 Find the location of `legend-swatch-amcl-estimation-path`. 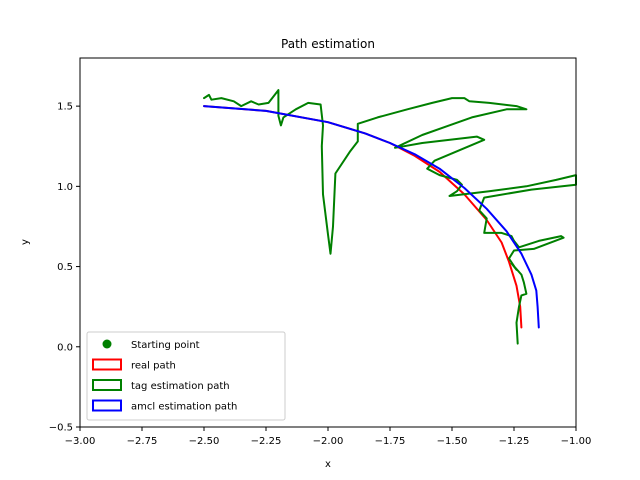

legend-swatch-amcl-estimation-path is located at coordinates (107, 405).